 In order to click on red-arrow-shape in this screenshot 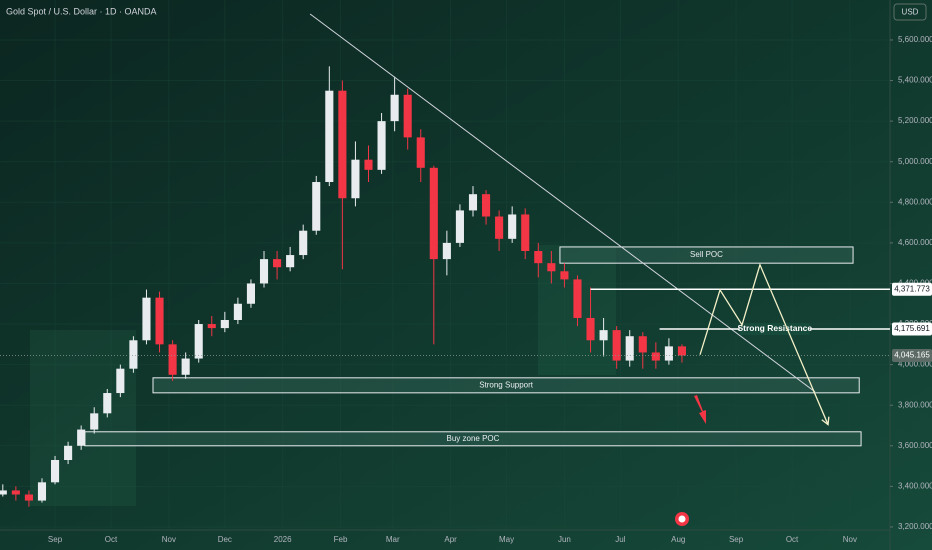, I will do `click(700, 409)`.